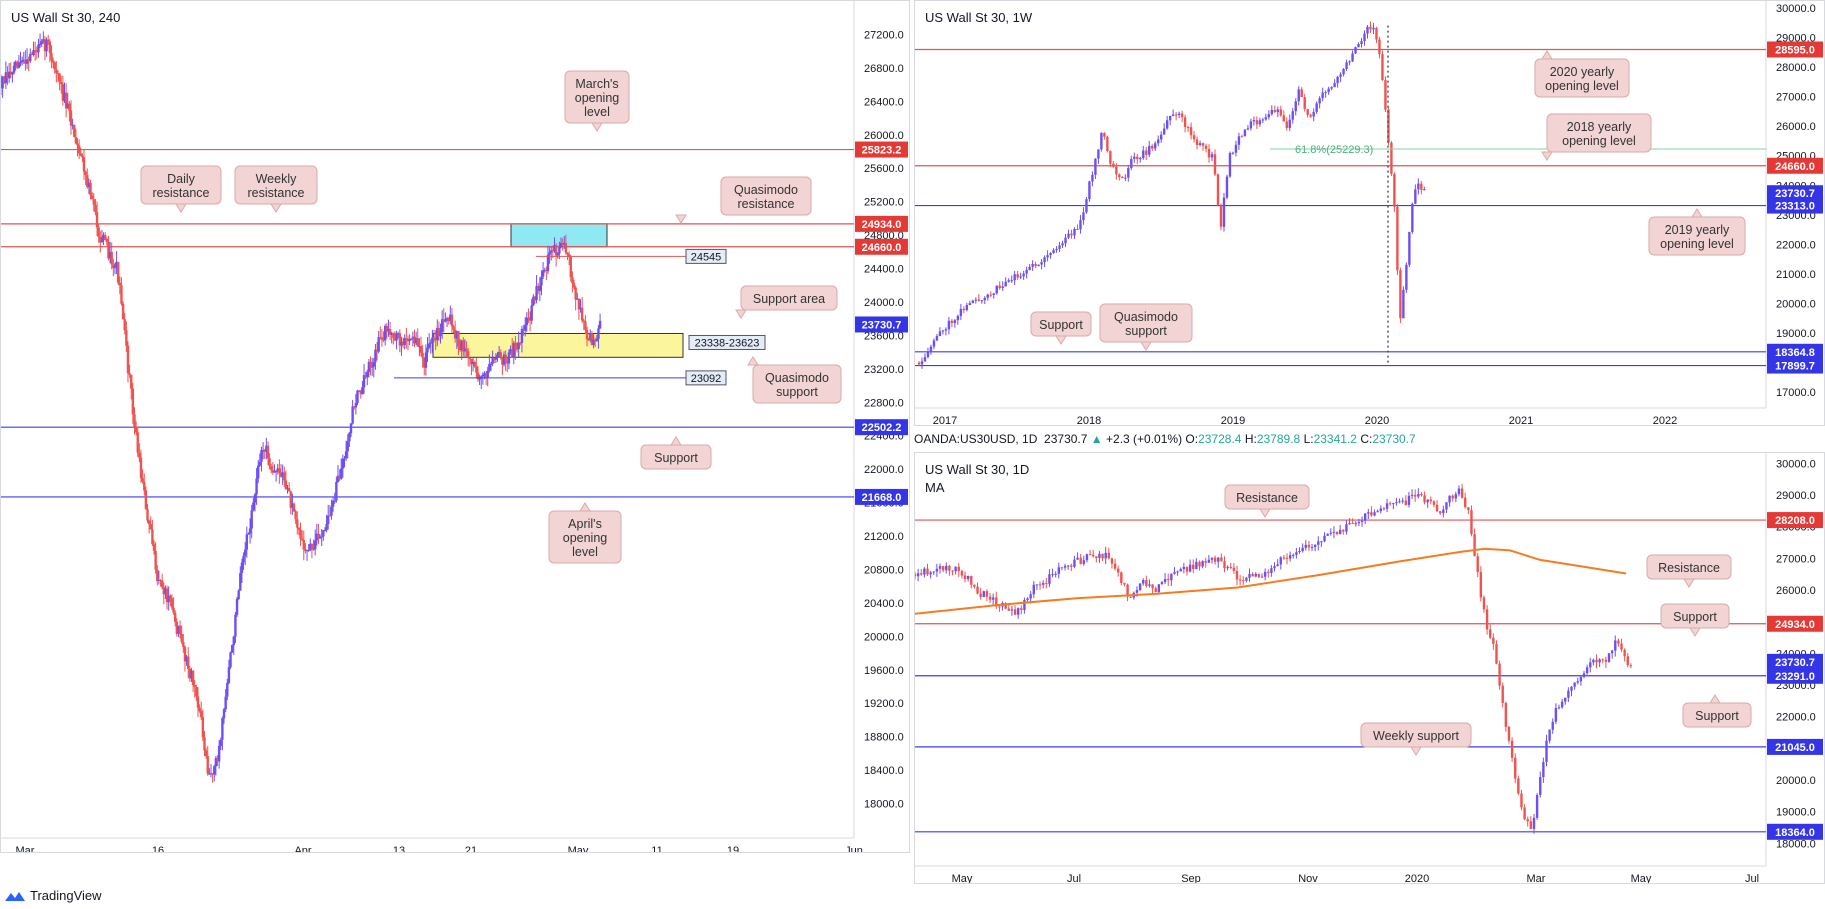  I want to click on x-tick-label: 2020, so click(1417, 878).